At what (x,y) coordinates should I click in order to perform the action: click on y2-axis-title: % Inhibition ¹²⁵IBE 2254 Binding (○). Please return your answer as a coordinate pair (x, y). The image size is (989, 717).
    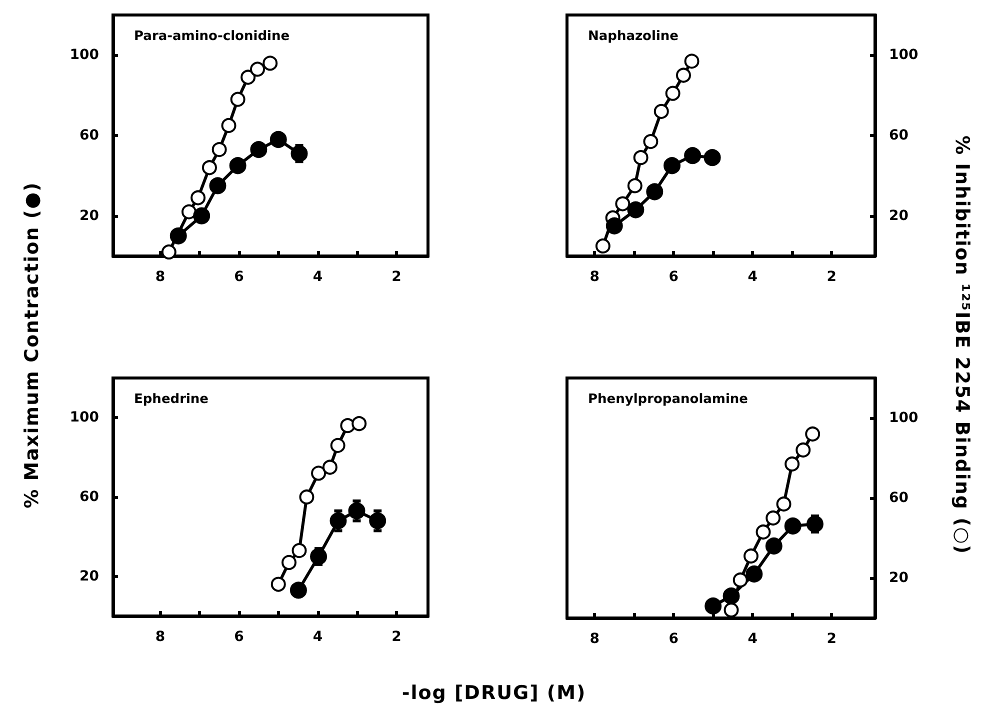
    Looking at the image, I should click on (962, 345).